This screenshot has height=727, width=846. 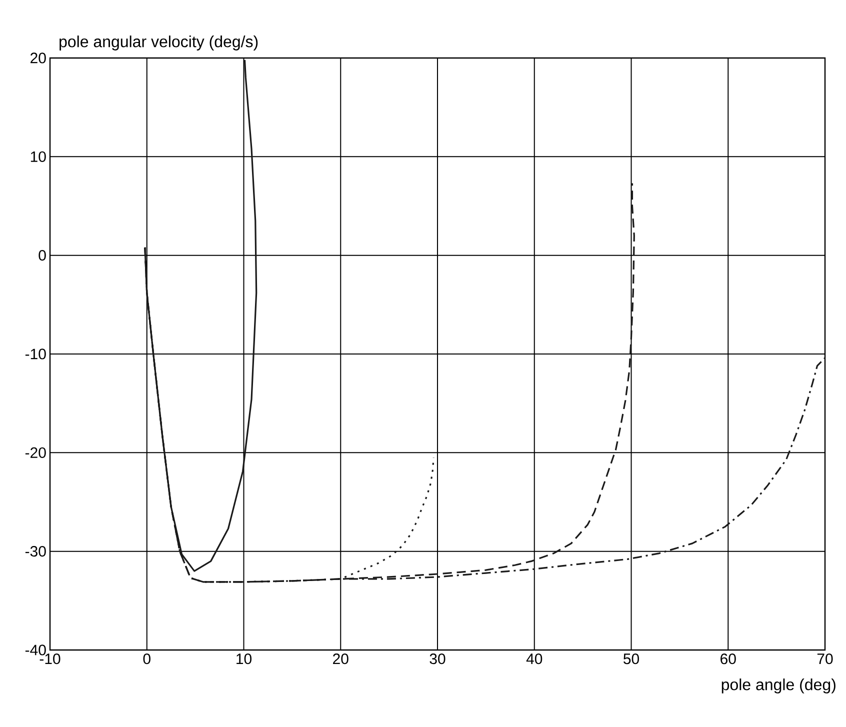 What do you see at coordinates (38, 58) in the screenshot?
I see `y-tick-label: 20` at bounding box center [38, 58].